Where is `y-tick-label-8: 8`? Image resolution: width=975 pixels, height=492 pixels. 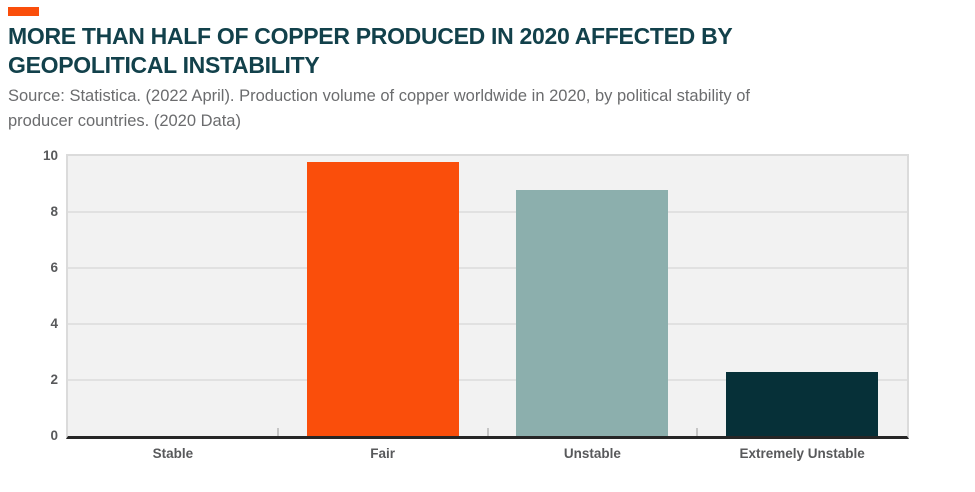 y-tick-label-8: 8 is located at coordinates (54, 211).